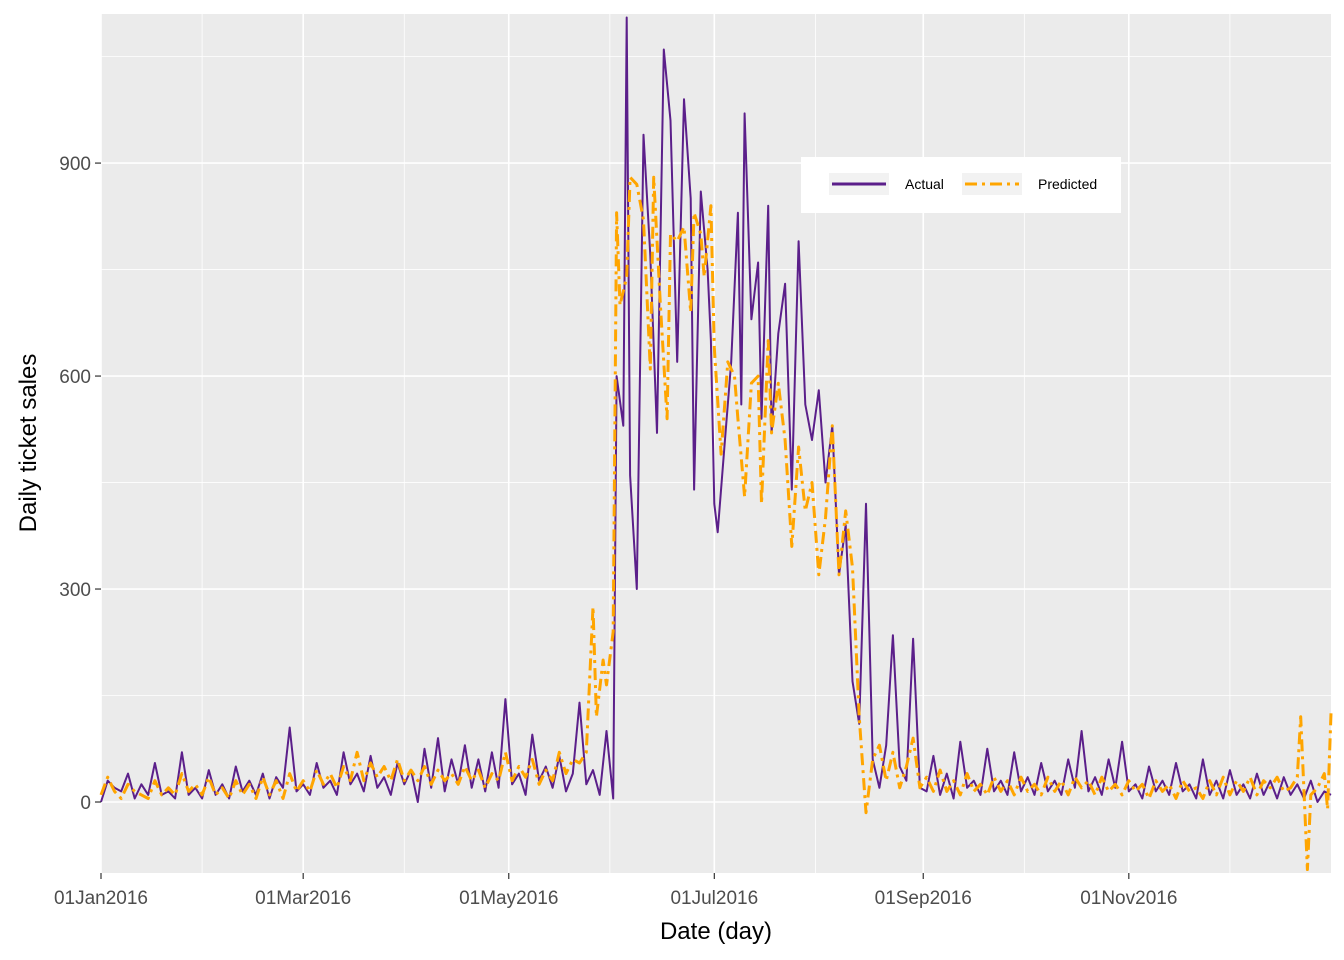 This screenshot has width=1344, height=960. What do you see at coordinates (101, 898) in the screenshot?
I see `x-tick-label: 01Jan2016` at bounding box center [101, 898].